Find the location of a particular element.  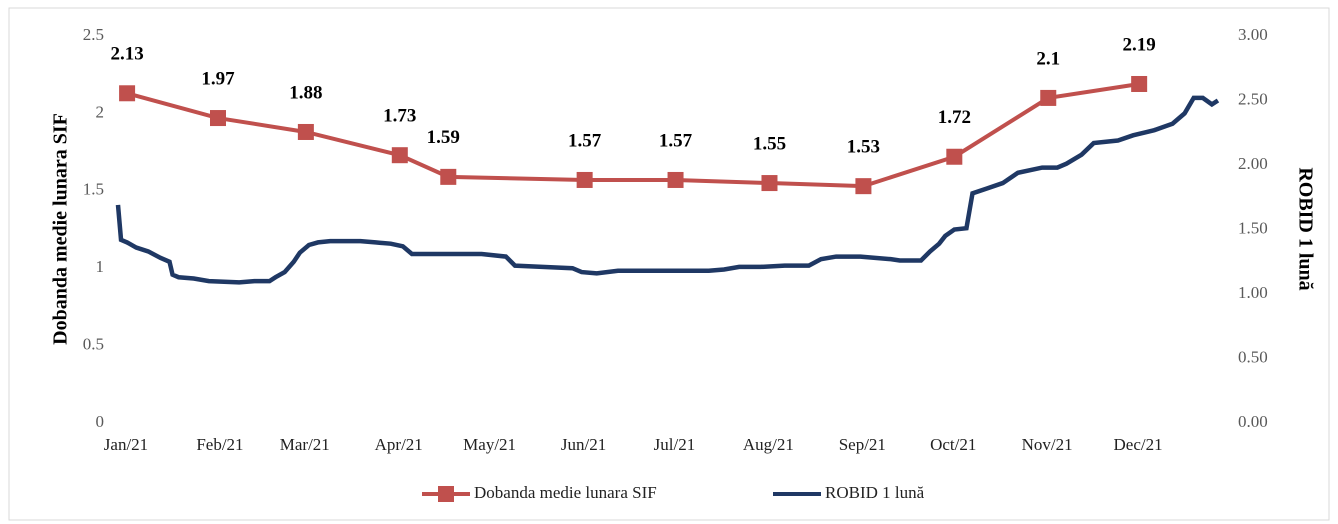

y2-tick-label: 2.00 is located at coordinates (1253, 163).